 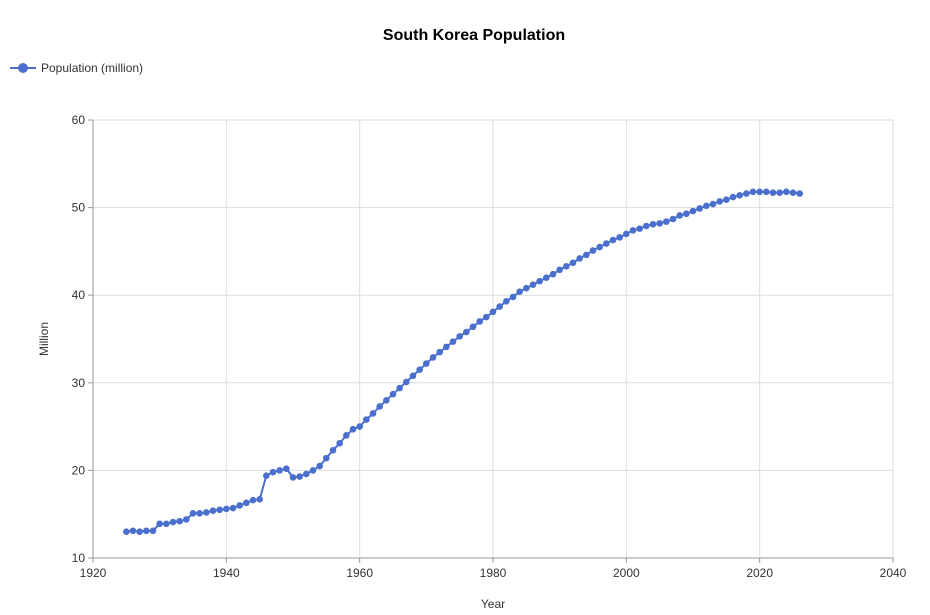 What do you see at coordinates (76, 68) in the screenshot?
I see `legend: Population (million)` at bounding box center [76, 68].